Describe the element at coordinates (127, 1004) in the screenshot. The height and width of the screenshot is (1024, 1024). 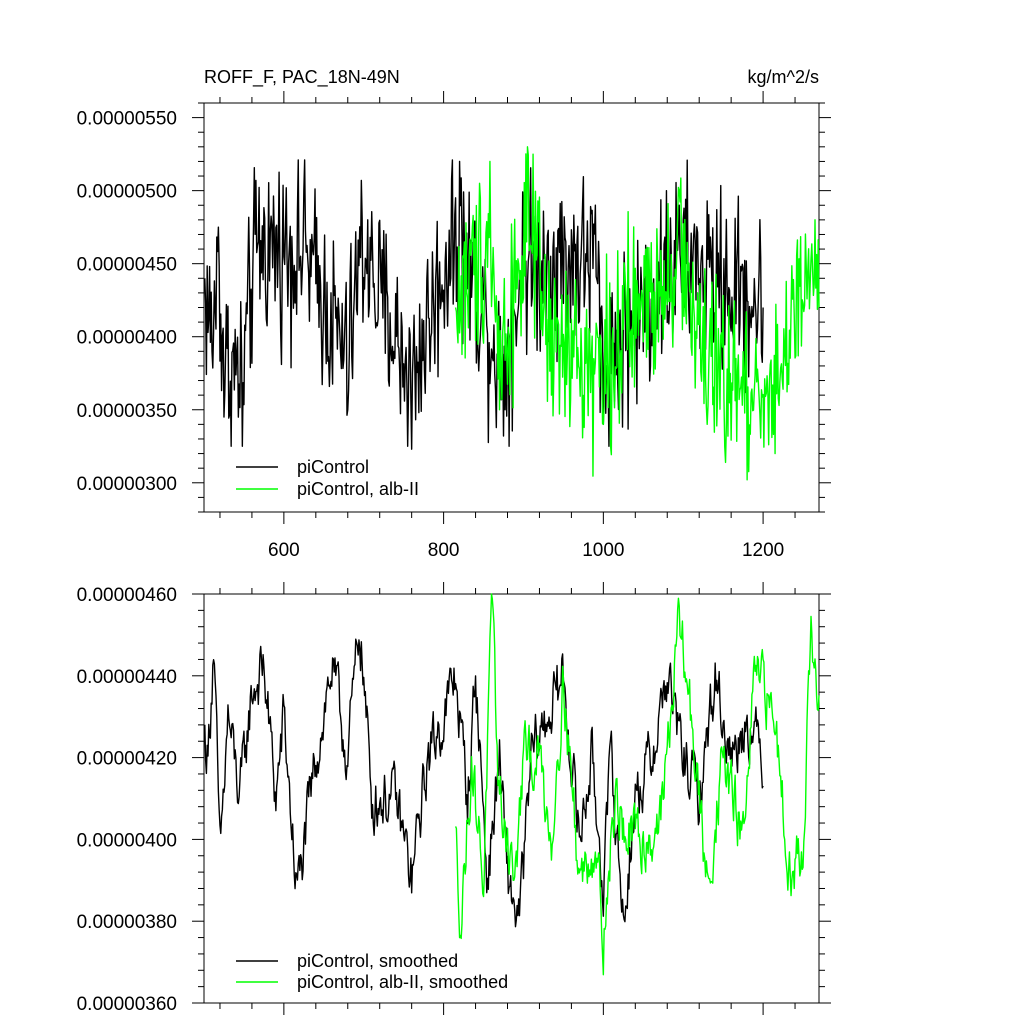
I see `y-tick-label: 0.00000360` at that location.